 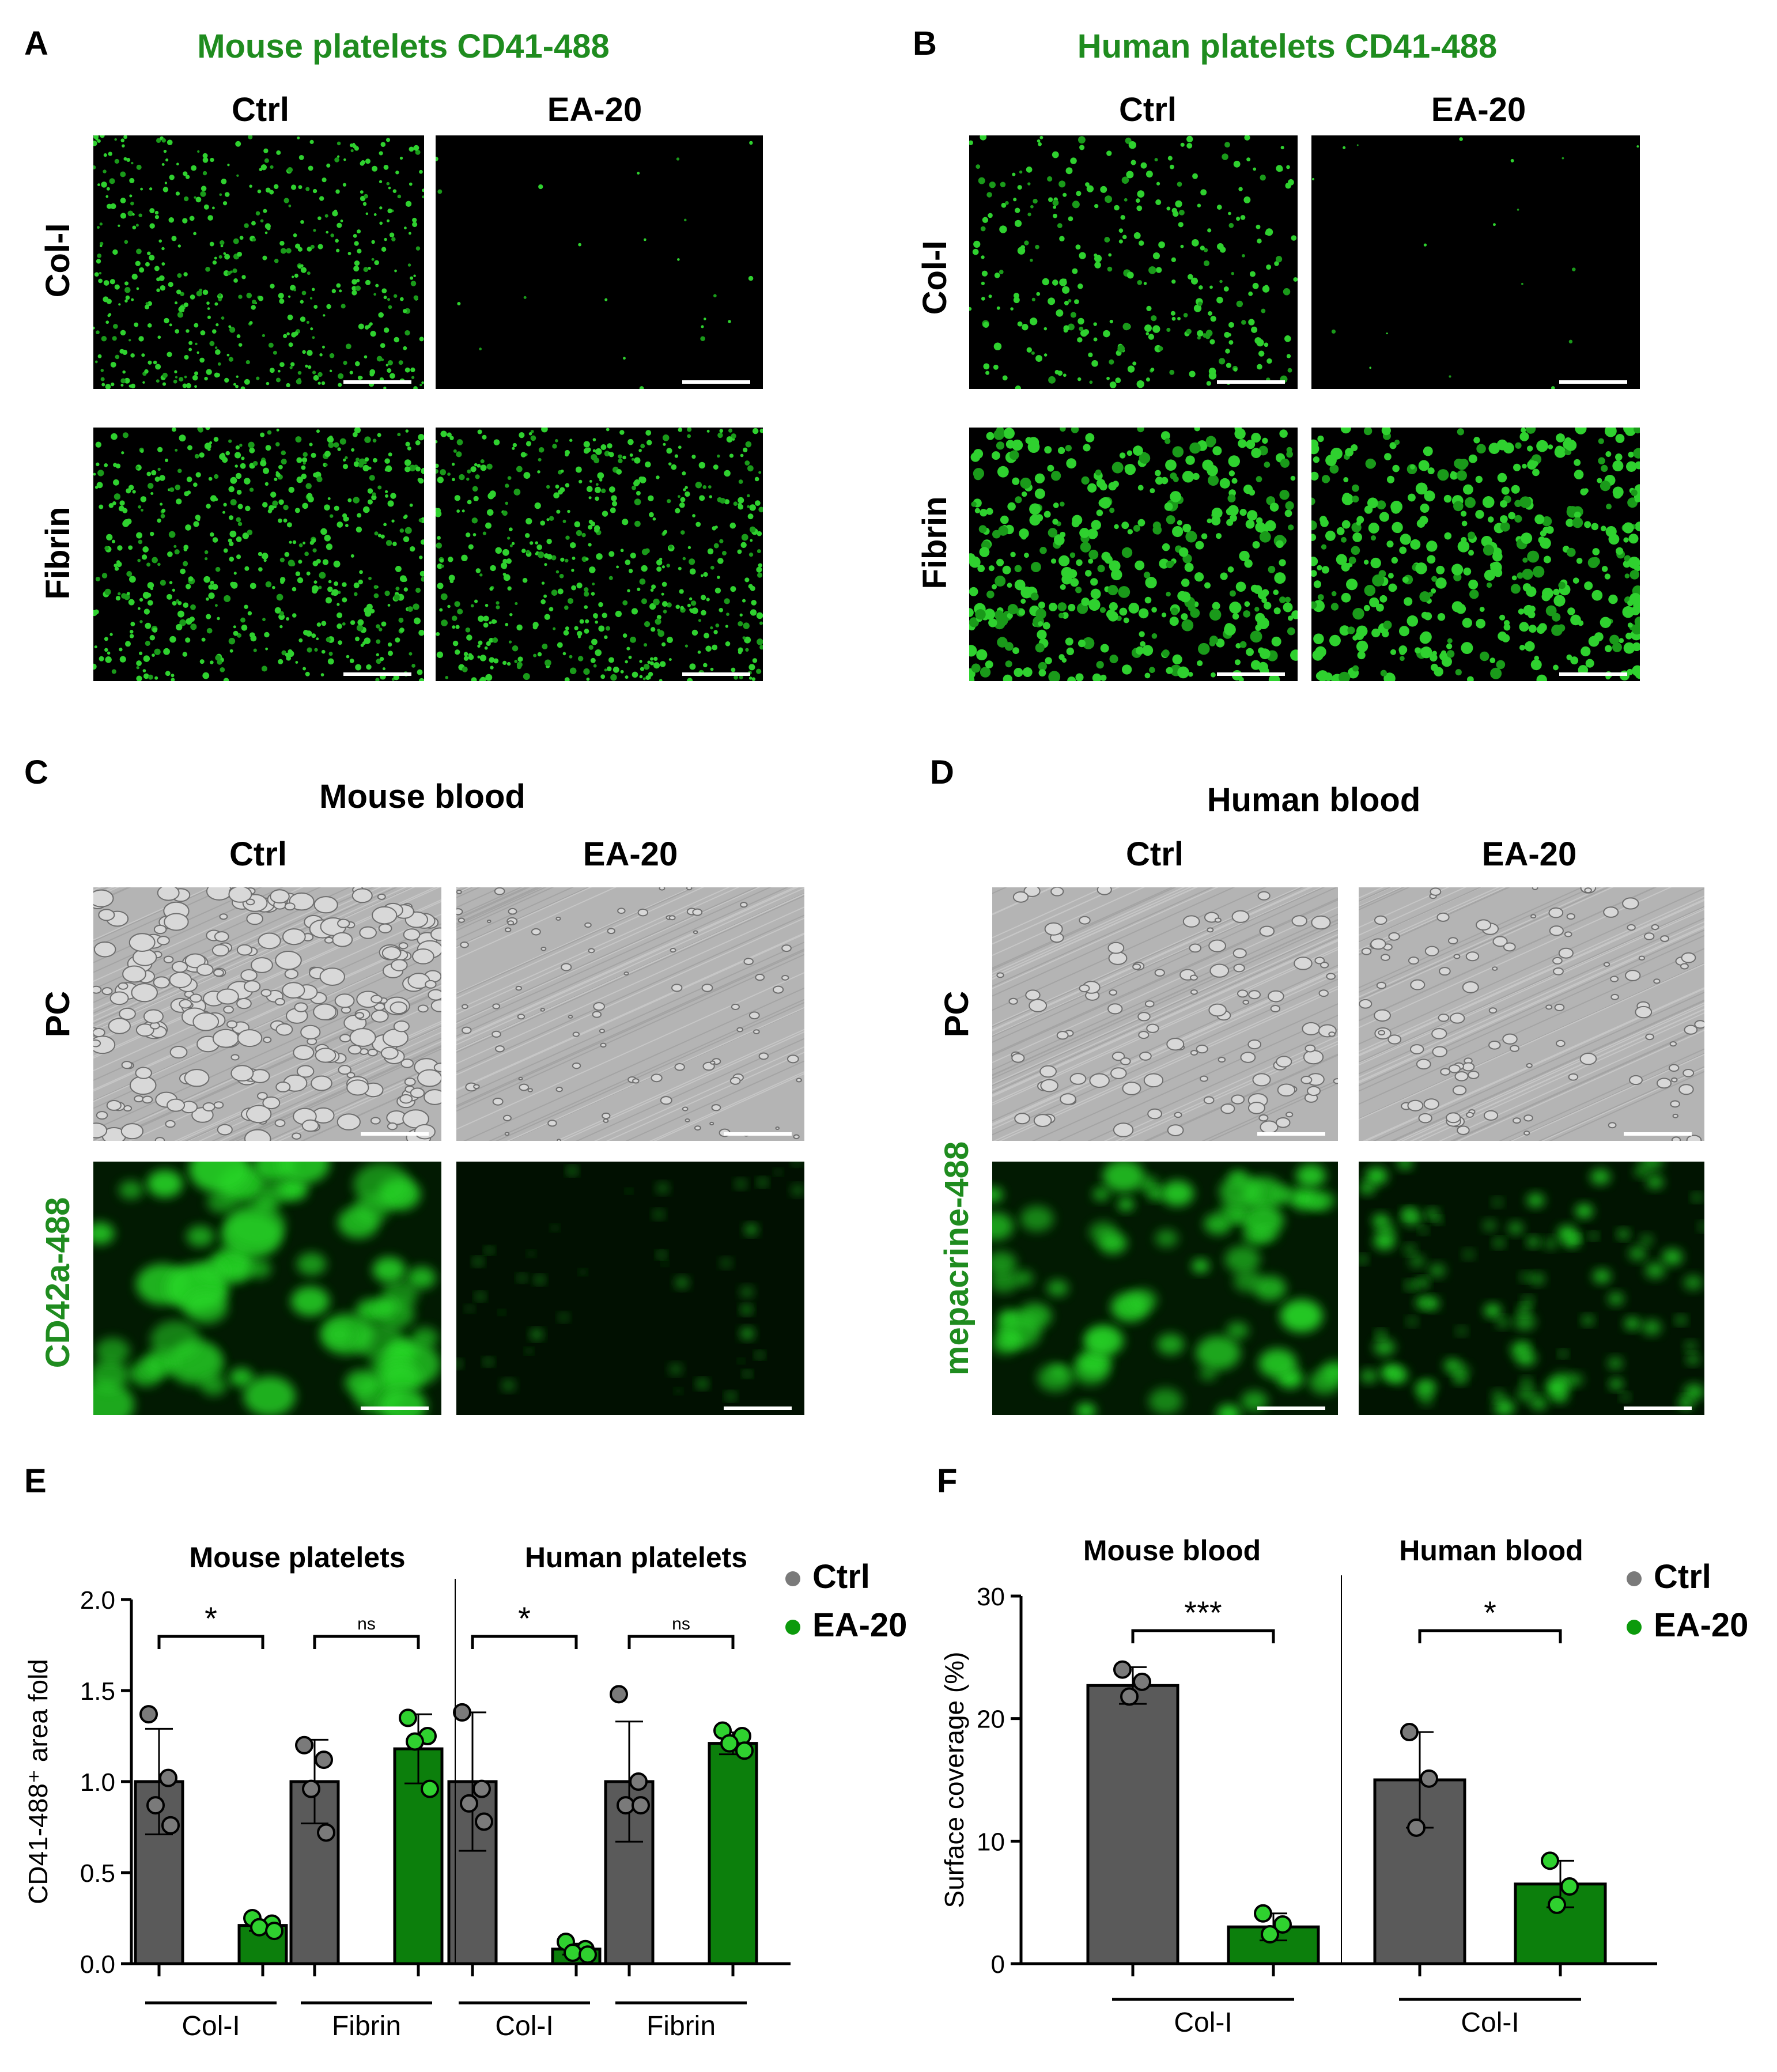 What do you see at coordinates (998, 1964) in the screenshot?
I see `y-tick-label: 0` at bounding box center [998, 1964].